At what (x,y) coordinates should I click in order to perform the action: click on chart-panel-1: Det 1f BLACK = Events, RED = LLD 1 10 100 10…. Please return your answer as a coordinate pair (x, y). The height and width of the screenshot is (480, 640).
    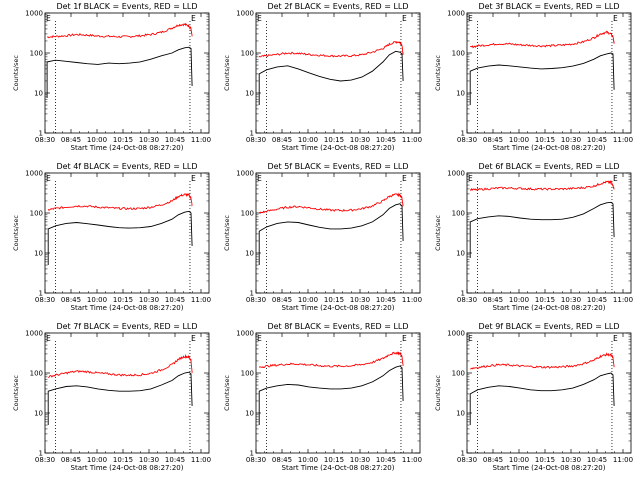
    Looking at the image, I should click on (111, 77).